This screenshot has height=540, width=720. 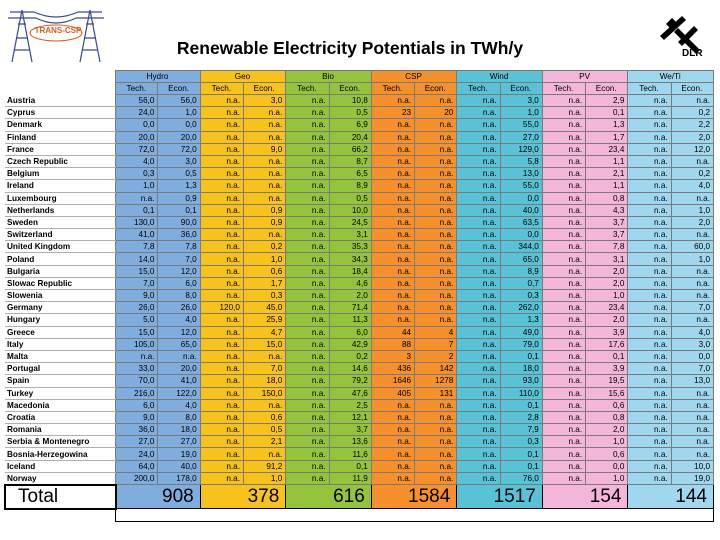 What do you see at coordinates (137, 210) in the screenshot?
I see `cell-hydro-tech: 0,1` at bounding box center [137, 210].